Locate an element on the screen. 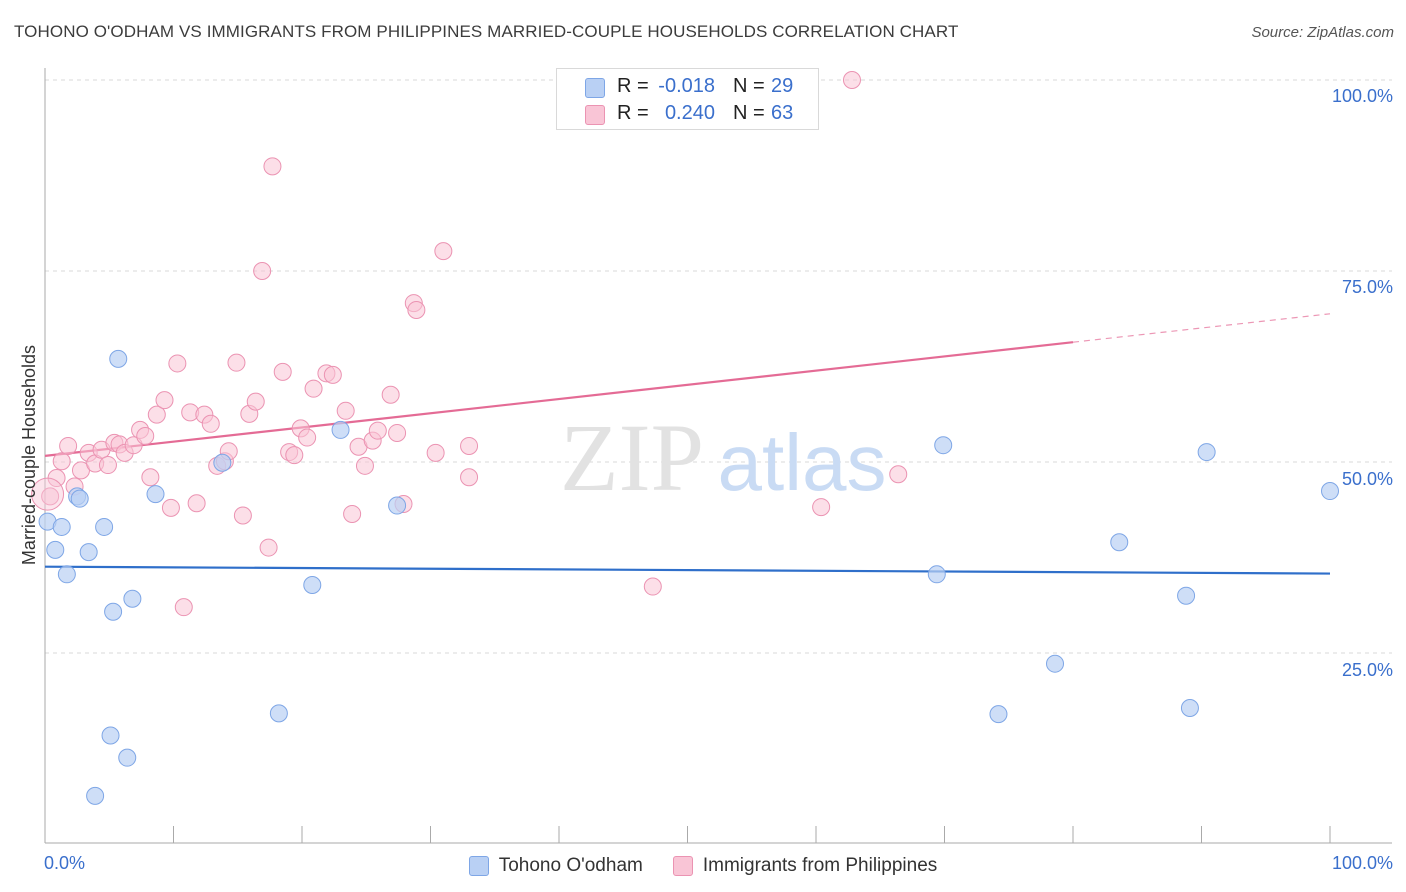  stats-legend: R = -0.018 N = 29 R = 0.240 N = 63 is located at coordinates (687, 99).